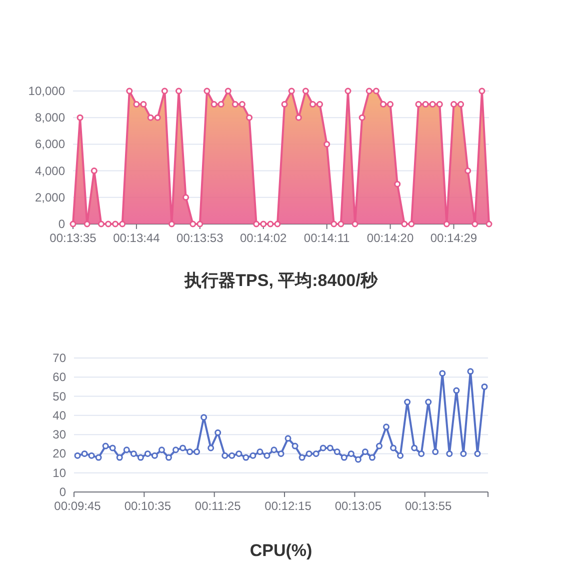  I want to click on y-tick-label: 20, so click(59, 453).